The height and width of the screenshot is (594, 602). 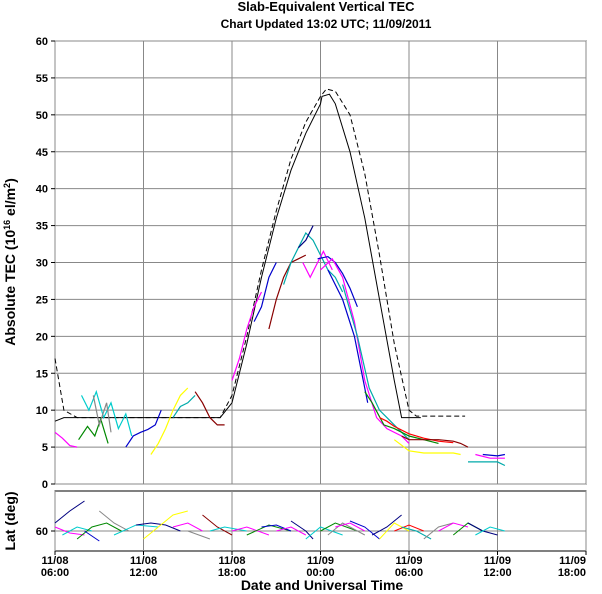 What do you see at coordinates (10, 204) in the screenshot?
I see `y-axis-label-unit: el/m` at bounding box center [10, 204].